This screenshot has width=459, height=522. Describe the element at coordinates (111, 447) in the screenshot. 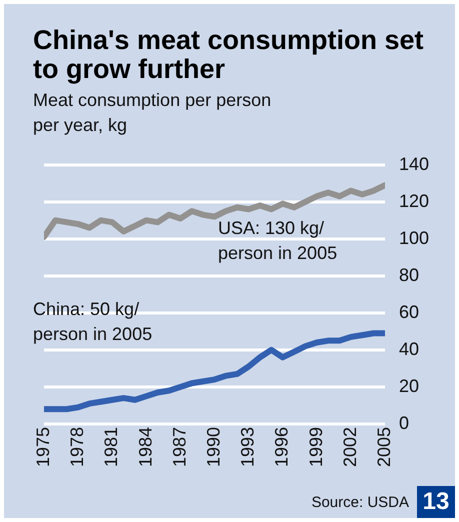

I see `x-tick-label: 1981` at that location.